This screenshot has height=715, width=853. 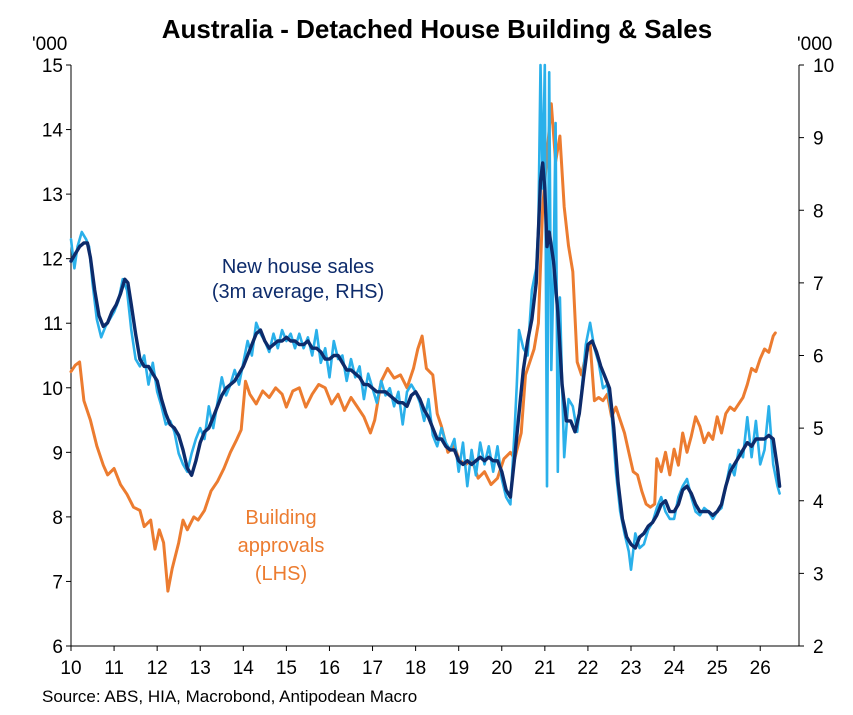 I want to click on sales-annotation-line1: New house sales, so click(x=298, y=267).